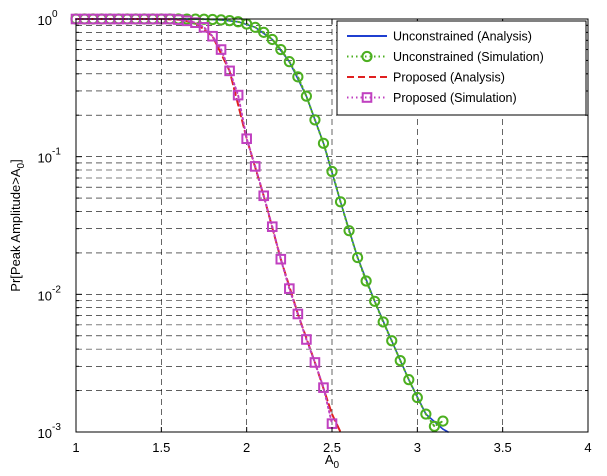  I want to click on y-tick-exponent: -1, so click(56, 152).